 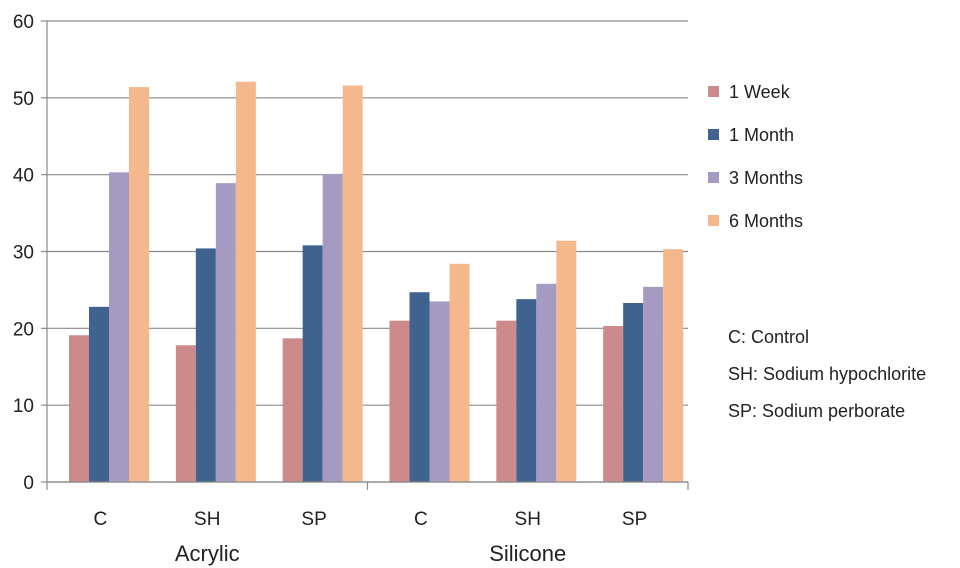 I want to click on legend-entry: 3 Months, so click(x=766, y=178).